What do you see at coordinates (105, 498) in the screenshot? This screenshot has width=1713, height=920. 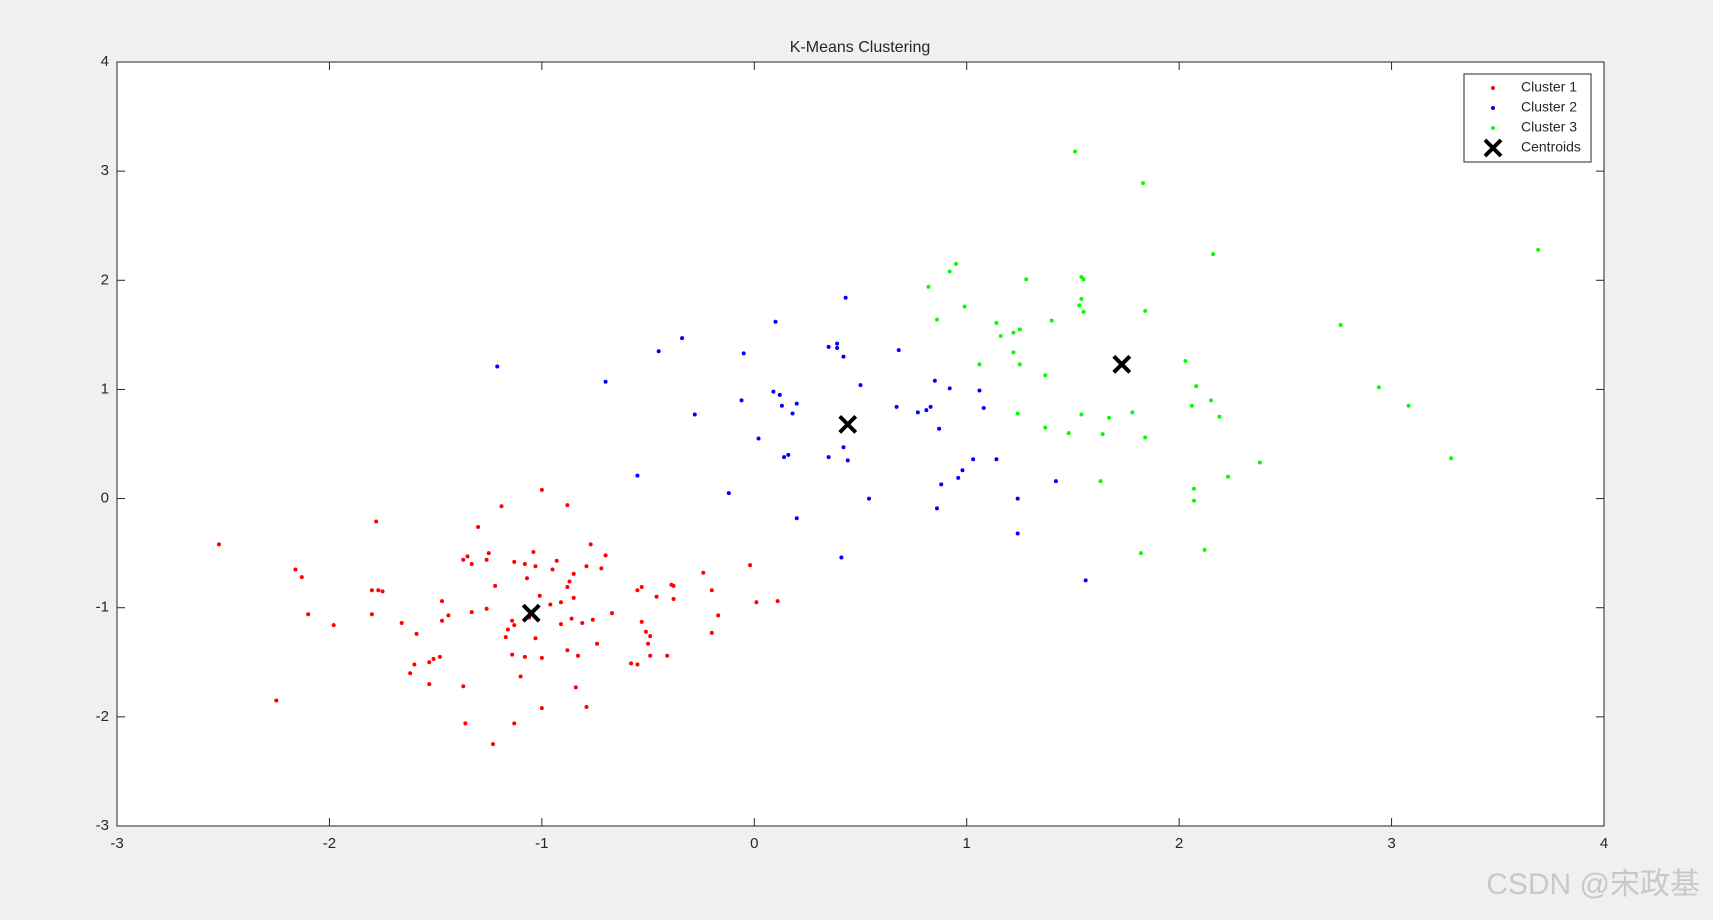 I see `y-tick-label: 0` at bounding box center [105, 498].